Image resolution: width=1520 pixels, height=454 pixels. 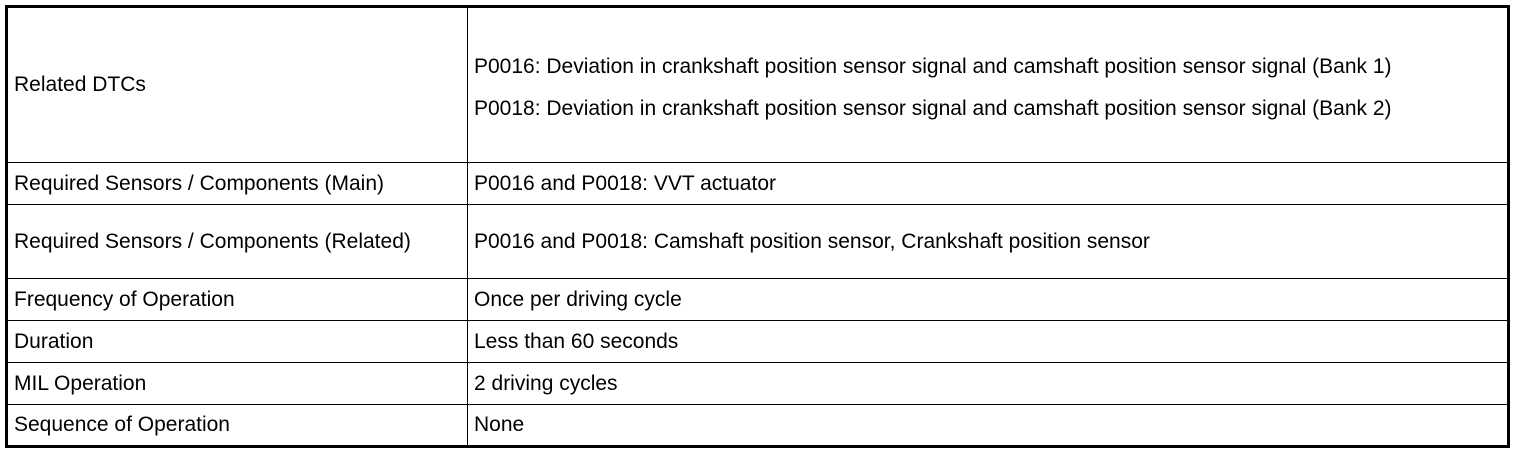 I want to click on row-value-frequency: Once per driving cycle, so click(x=988, y=299).